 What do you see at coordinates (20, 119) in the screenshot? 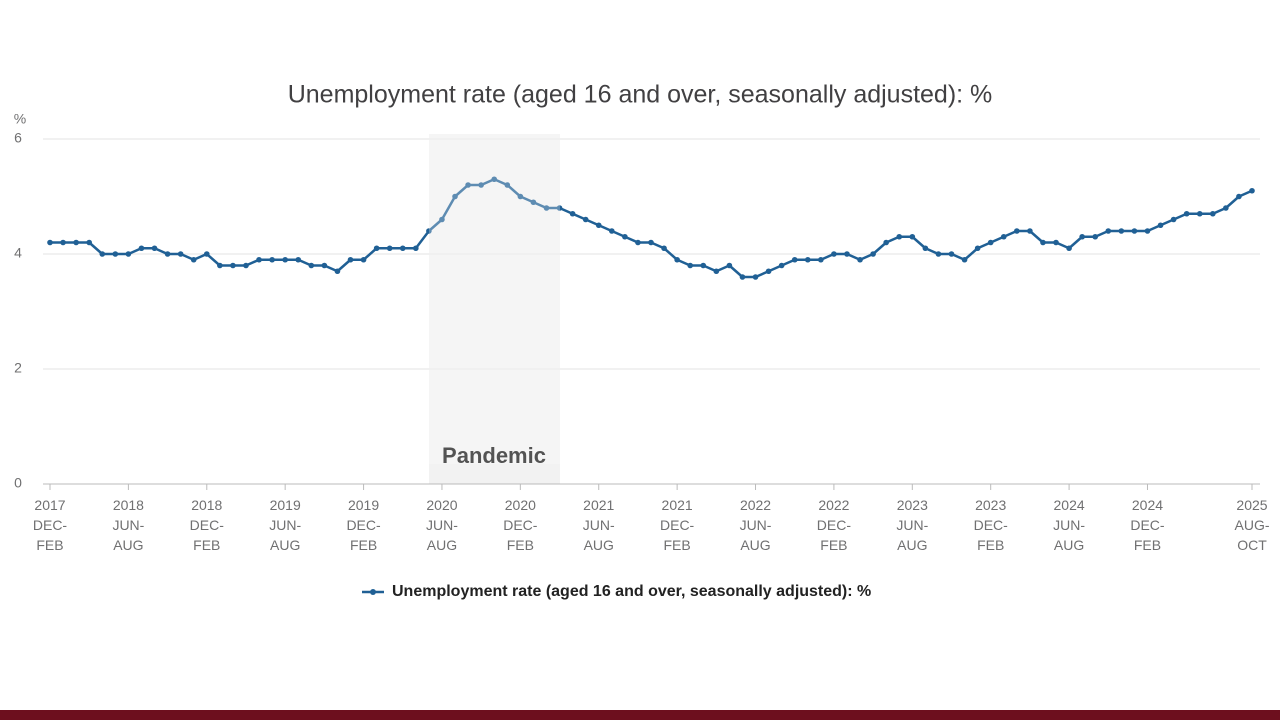
I see `y-unit-label: %` at bounding box center [20, 119].